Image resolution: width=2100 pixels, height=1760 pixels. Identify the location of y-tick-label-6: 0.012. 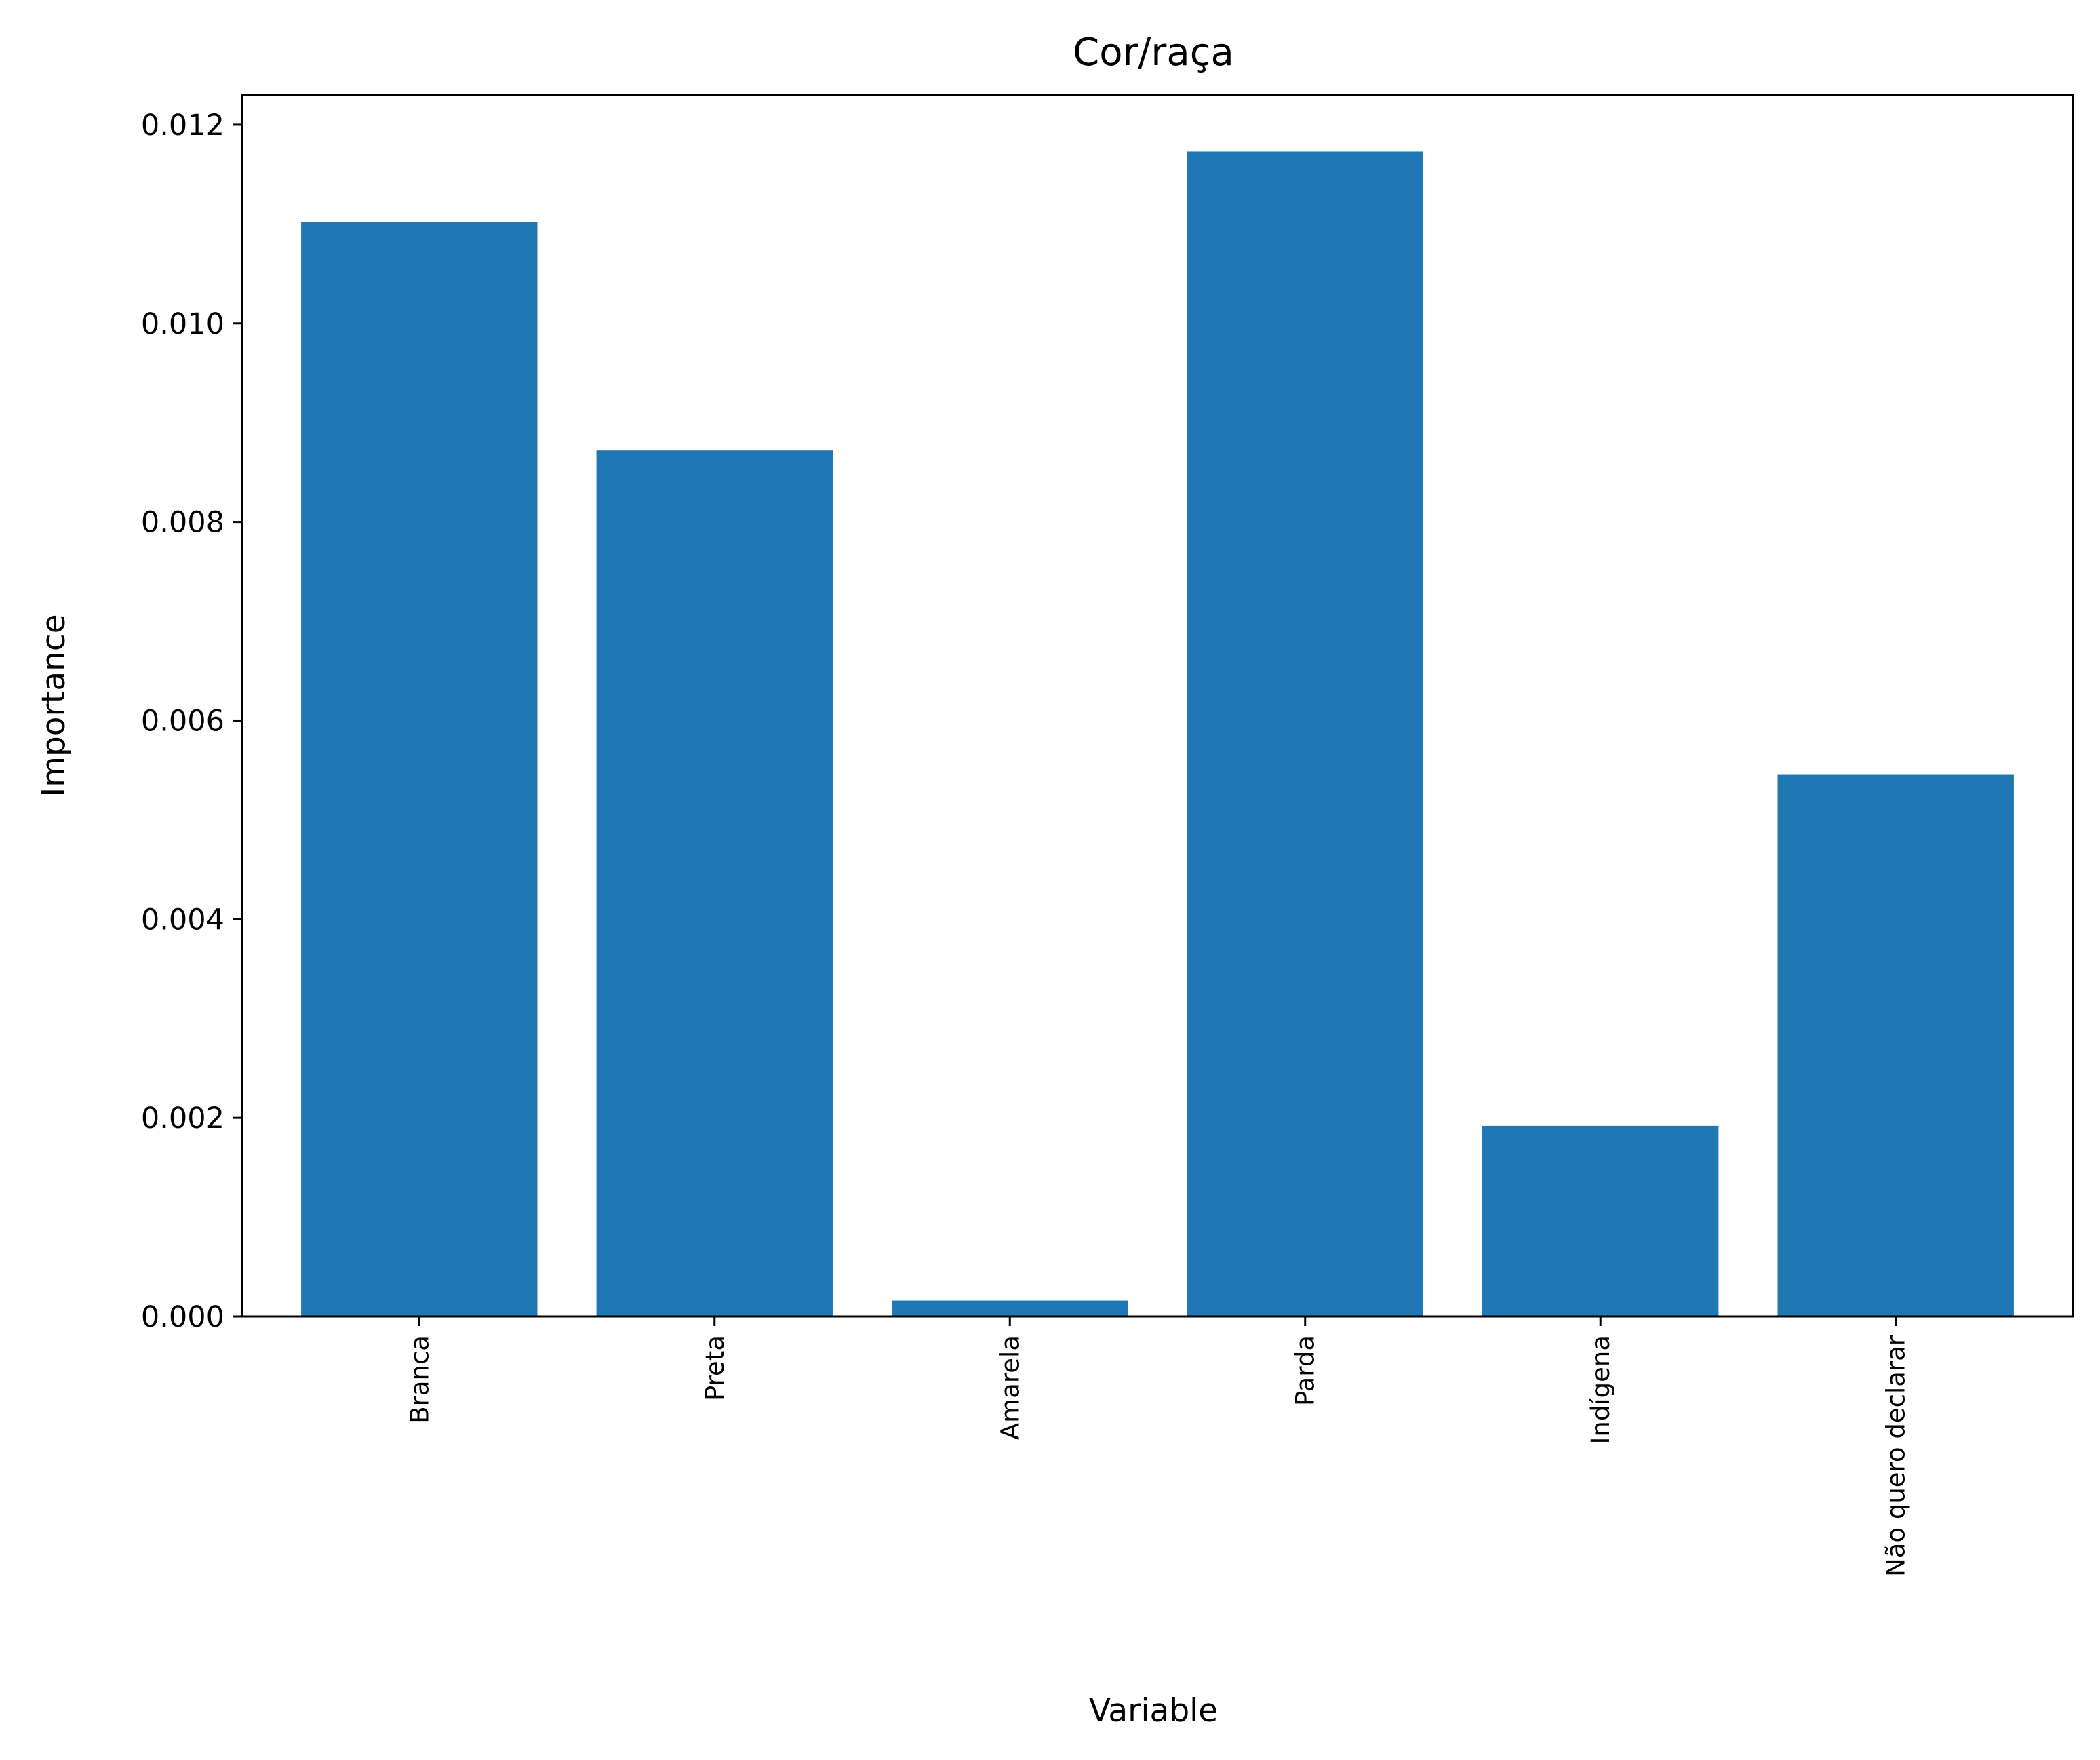
(183, 125).